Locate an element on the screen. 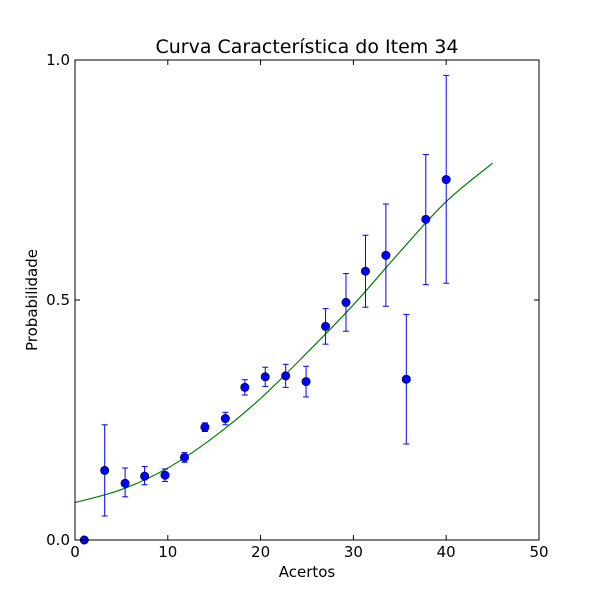  x-tick-label: 30 is located at coordinates (353, 552).